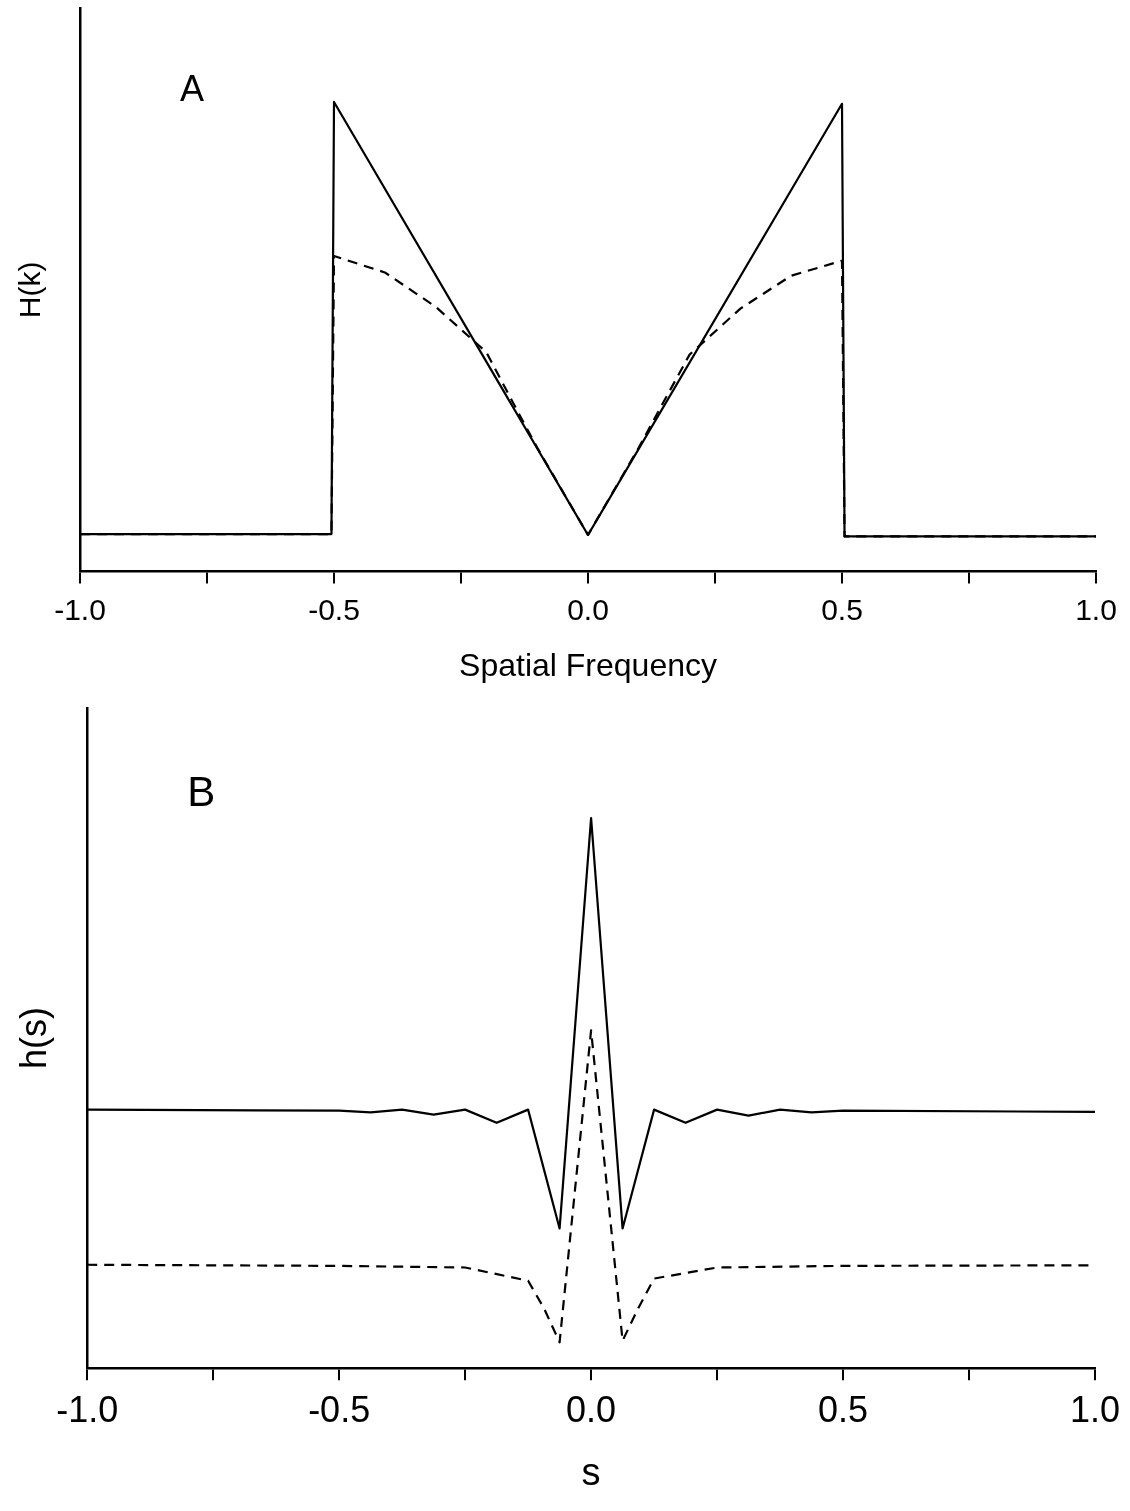 This screenshot has height=1511, width=1130. What do you see at coordinates (588, 664) in the screenshot?
I see `x-axis-title: Spatial Frequency` at bounding box center [588, 664].